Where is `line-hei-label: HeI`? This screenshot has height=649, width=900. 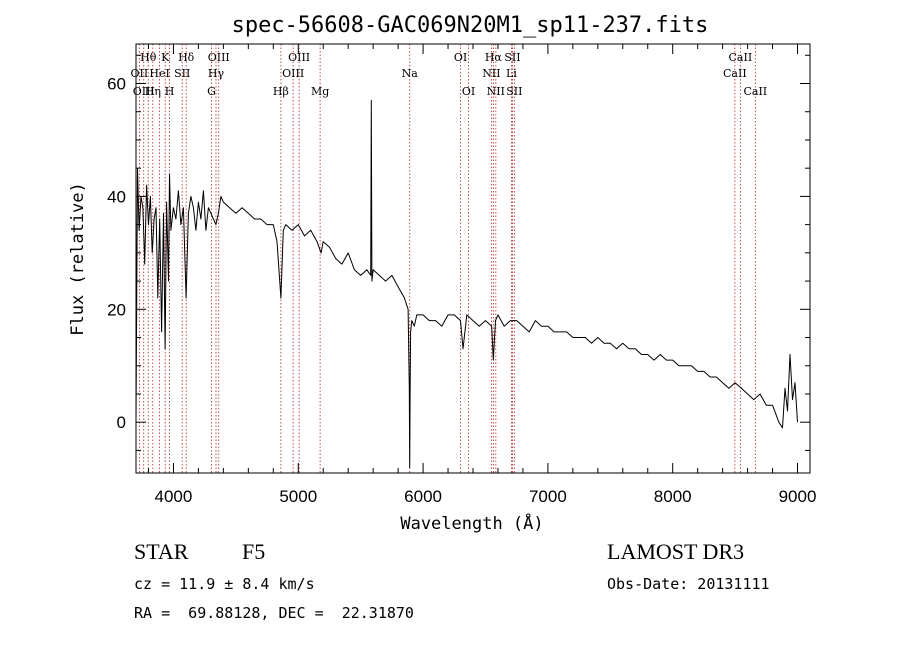
line-hei-label: HeI is located at coordinates (159, 73).